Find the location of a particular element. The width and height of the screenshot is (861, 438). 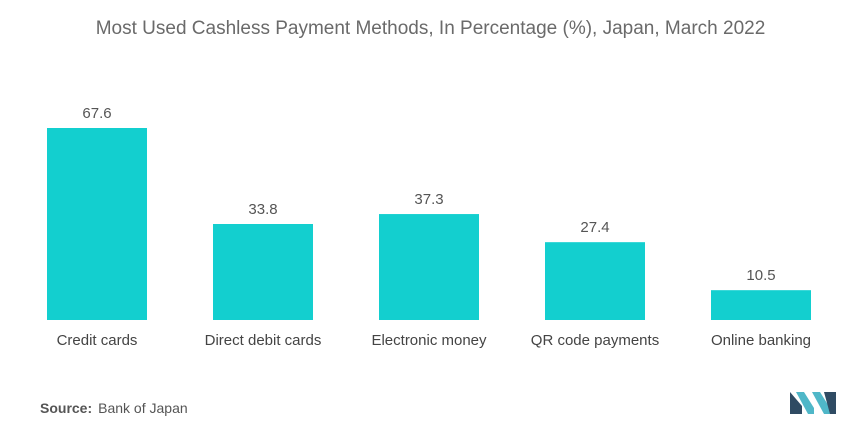

category-label: Credit cards is located at coordinates (97, 340).